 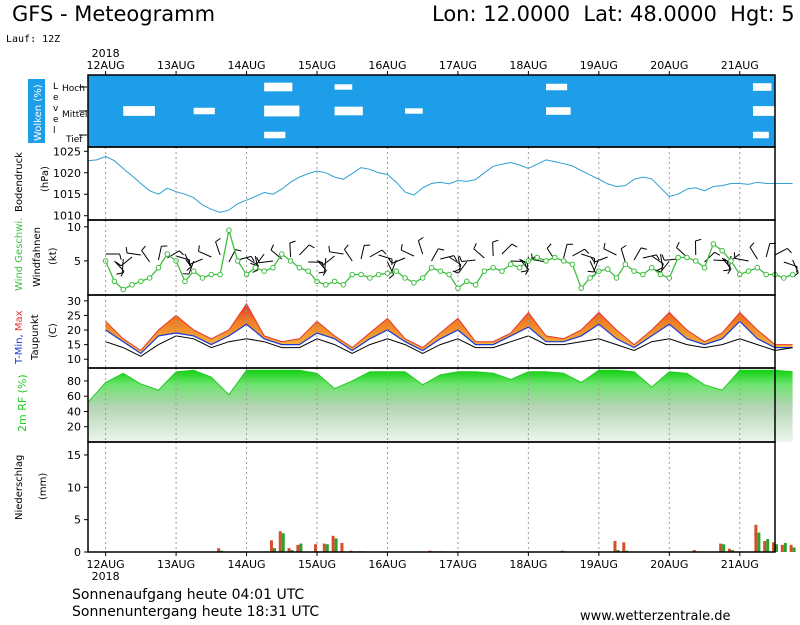 I want to click on wind-tick-label: 5, so click(x=77, y=261).